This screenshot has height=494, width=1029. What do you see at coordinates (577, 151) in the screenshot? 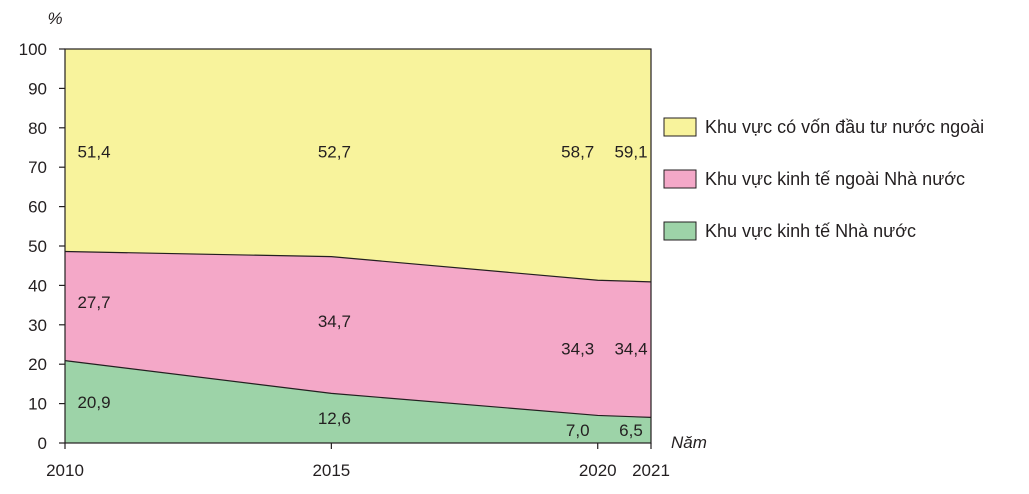
I see `data-label-series-2: 58,7` at bounding box center [577, 151].